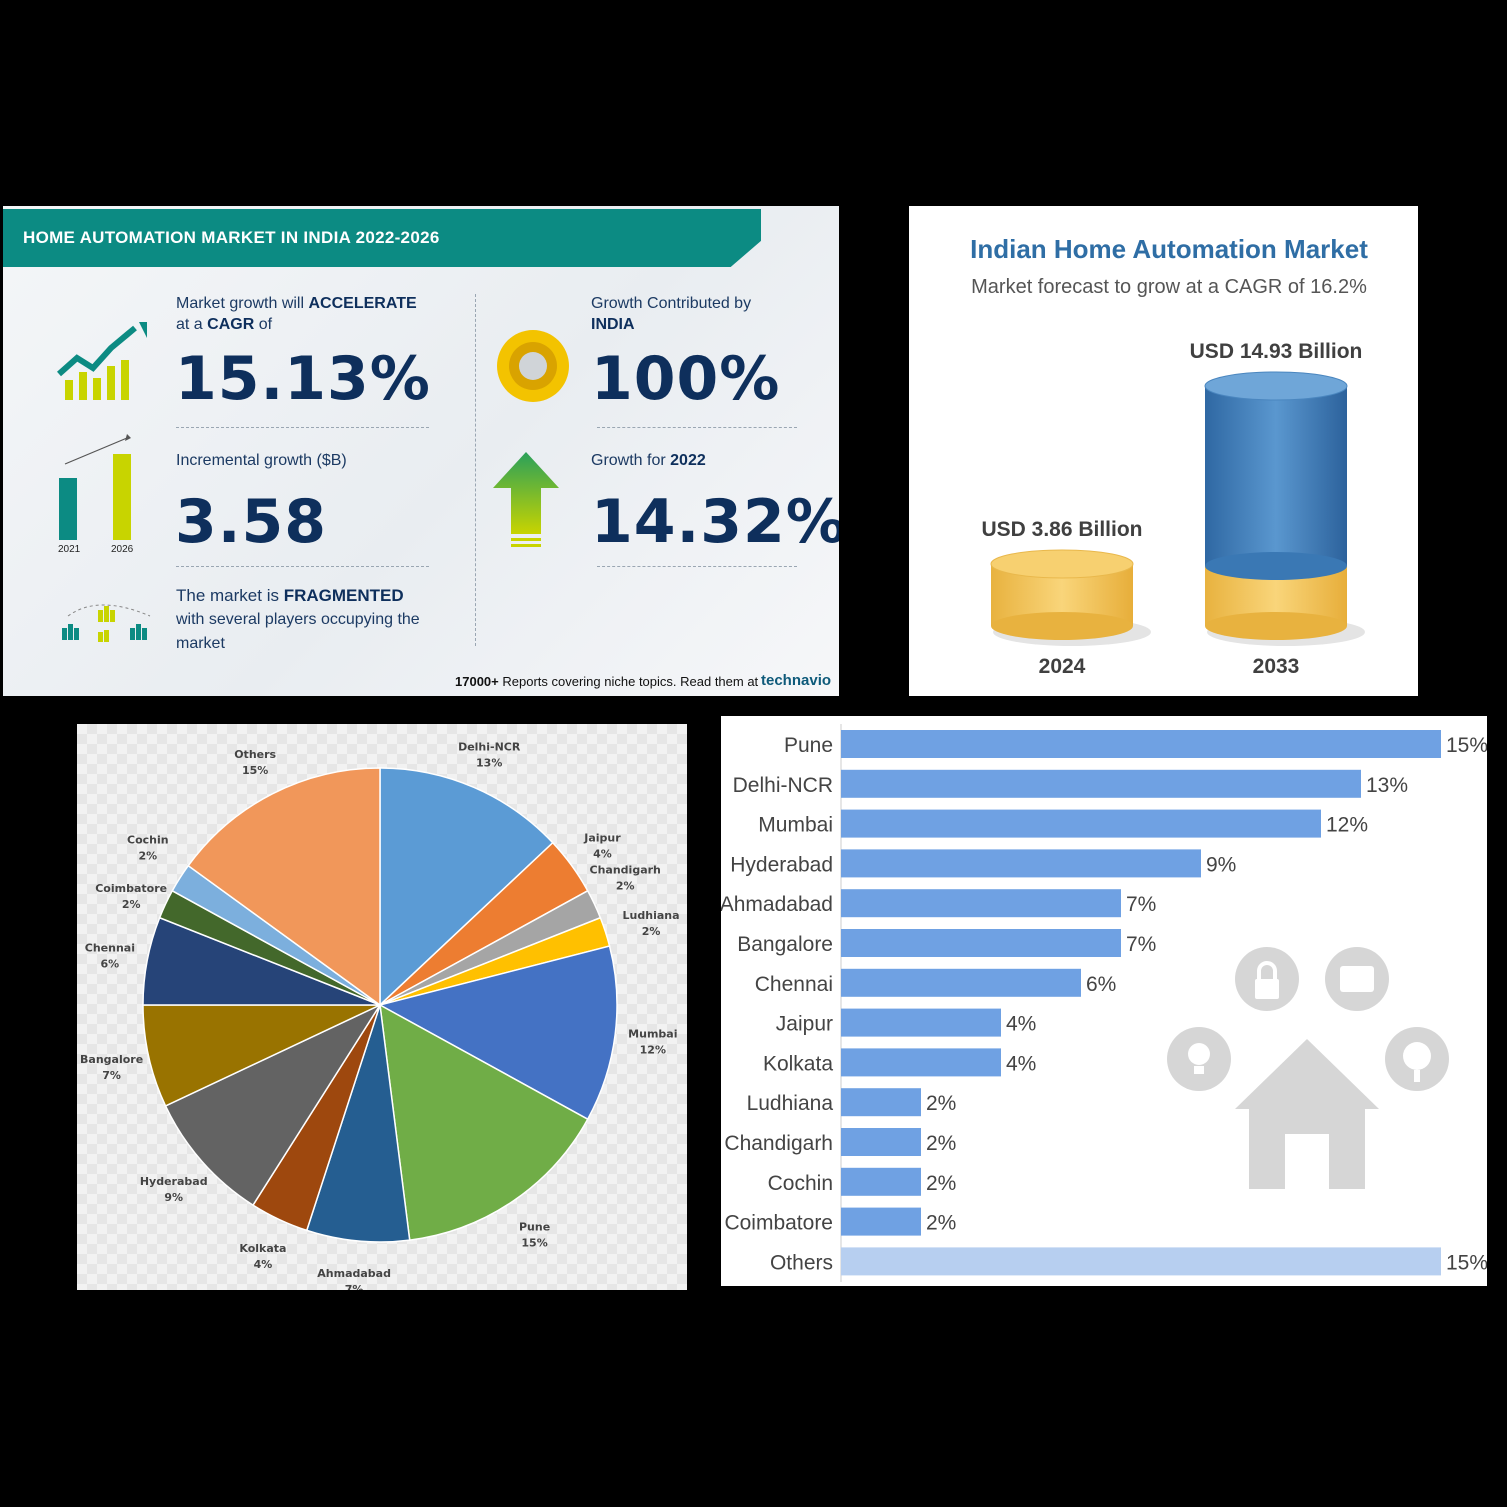 The width and height of the screenshot is (1507, 1507). I want to click on contribution-line1: Growth Contributed by, so click(671, 303).